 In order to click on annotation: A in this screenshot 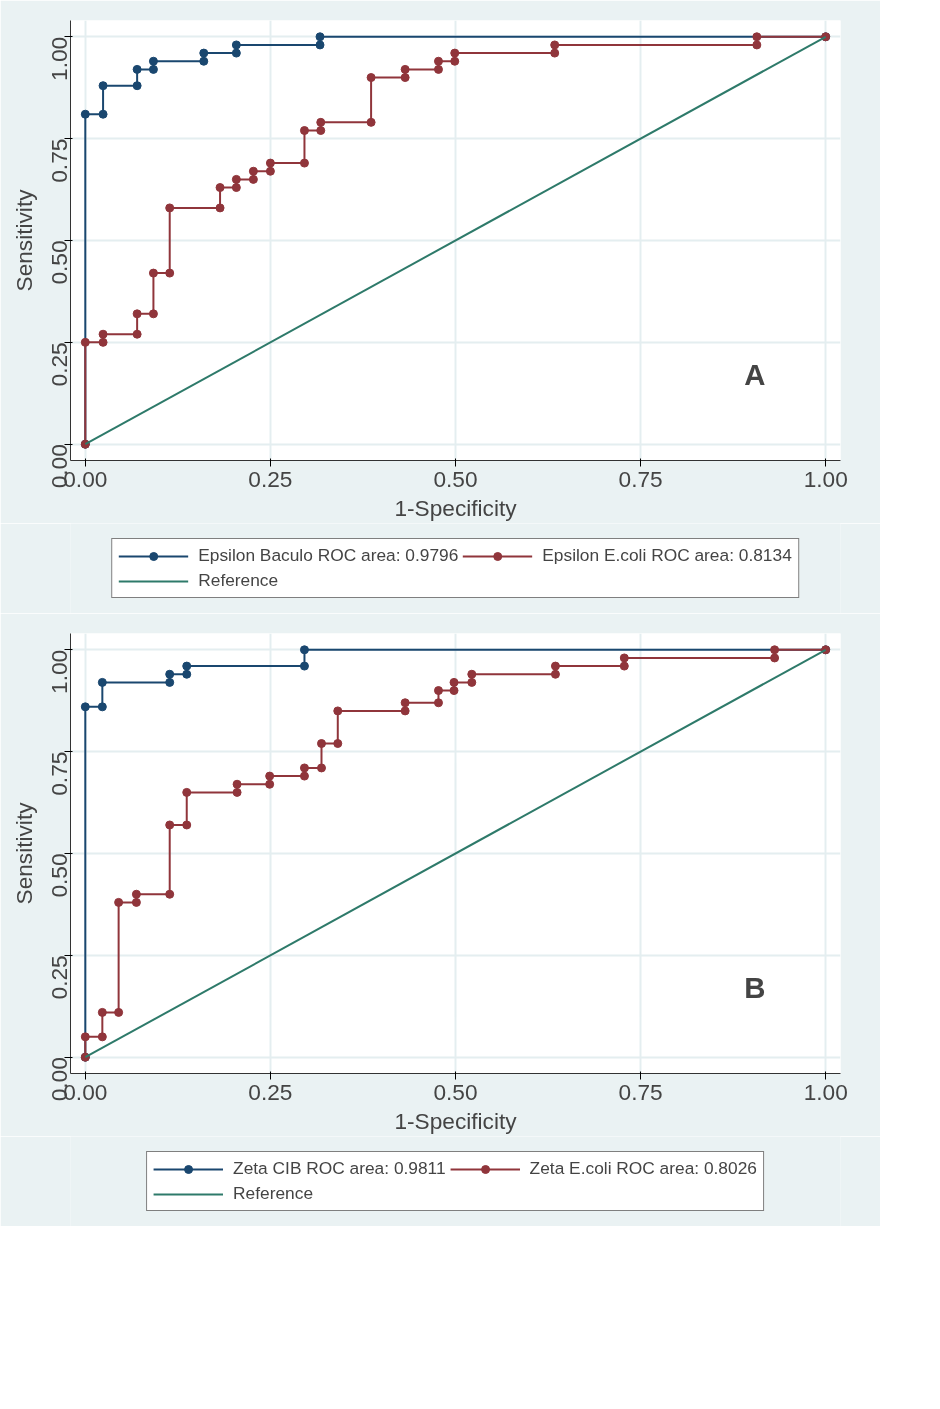, I will do `click(755, 375)`.